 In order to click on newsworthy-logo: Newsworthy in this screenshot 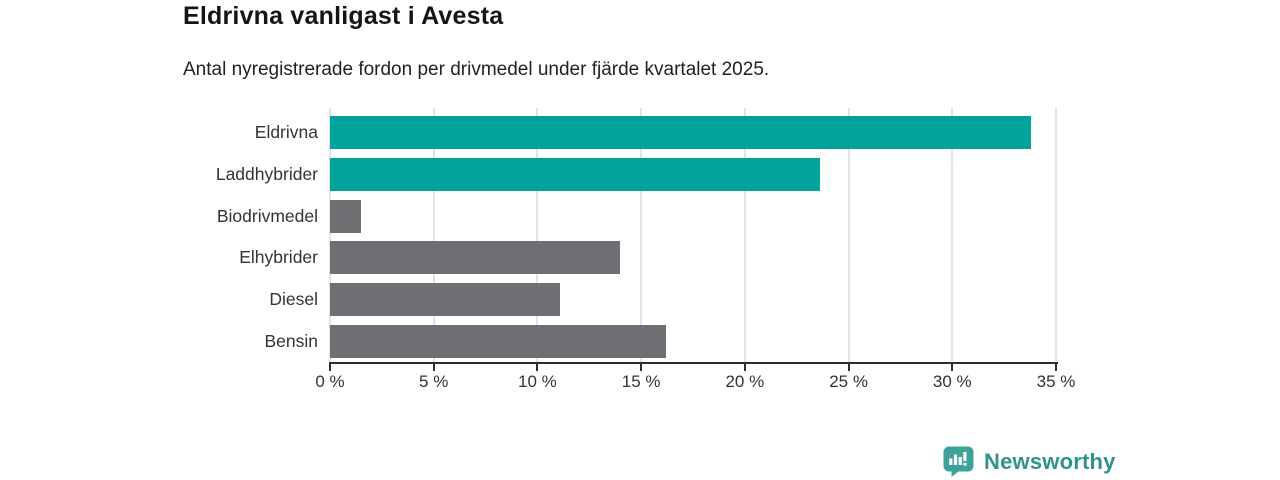, I will do `click(1029, 461)`.